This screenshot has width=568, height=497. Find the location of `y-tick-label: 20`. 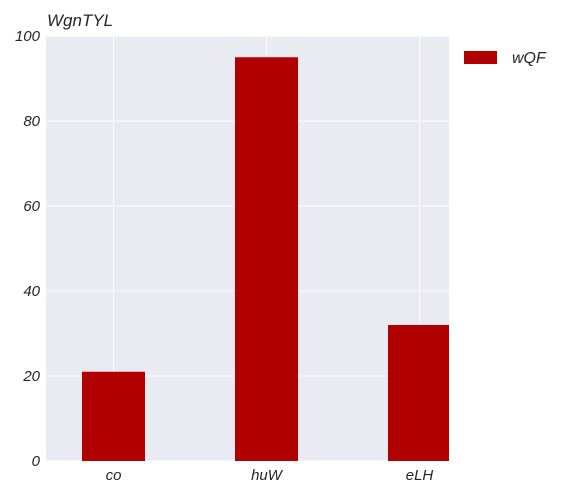

y-tick-label: 20 is located at coordinates (31, 376).